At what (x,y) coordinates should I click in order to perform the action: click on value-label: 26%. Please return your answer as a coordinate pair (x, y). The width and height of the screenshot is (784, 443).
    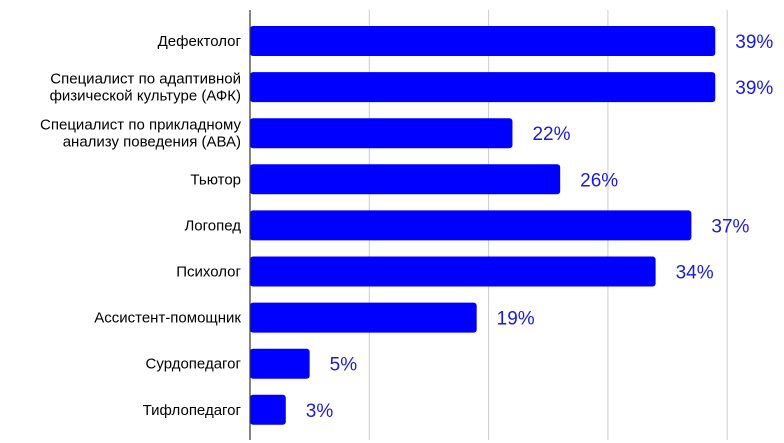
    Looking at the image, I should click on (599, 180).